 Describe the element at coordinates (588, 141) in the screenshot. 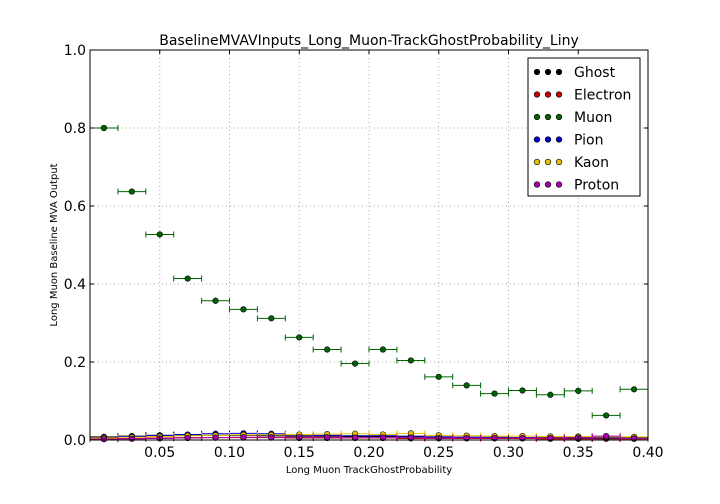

I see `legend-label-pion: Pion` at that location.